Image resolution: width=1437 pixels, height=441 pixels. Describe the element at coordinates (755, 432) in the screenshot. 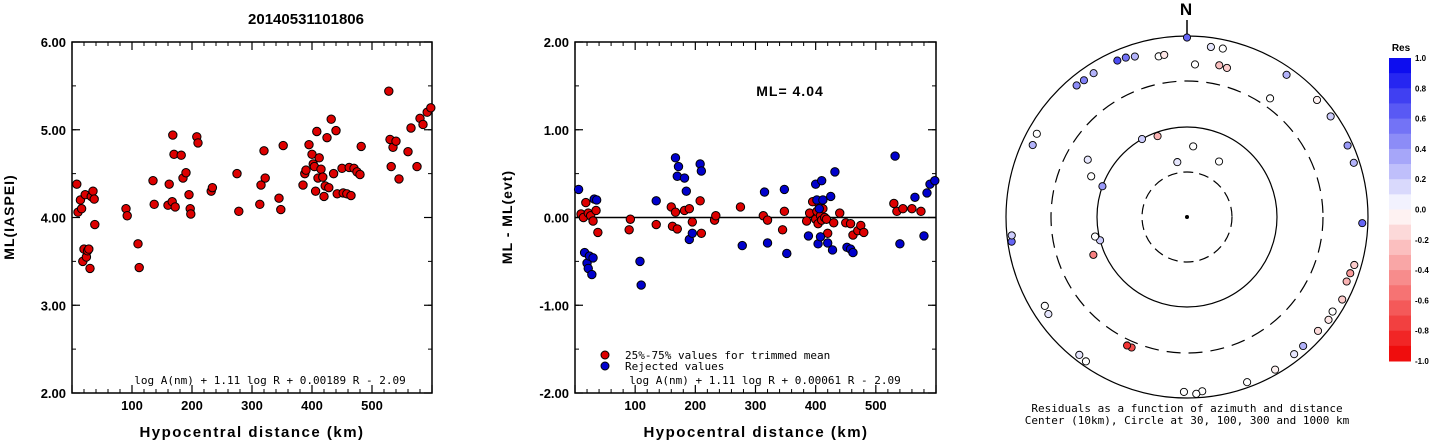

I see `x-axis-label-middle: Hypocentral distance (km)` at that location.